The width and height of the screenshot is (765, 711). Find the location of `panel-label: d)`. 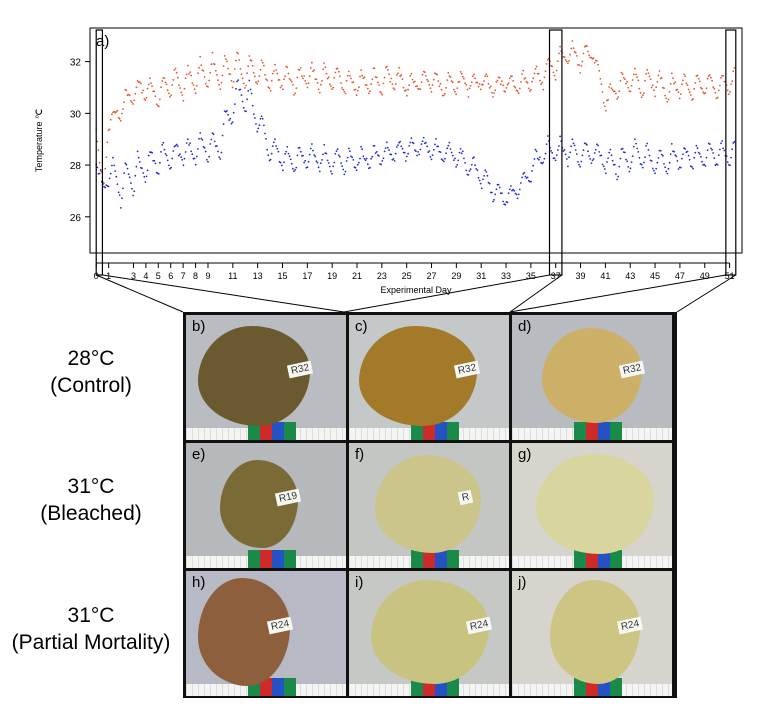

panel-label: d) is located at coordinates (525, 326).